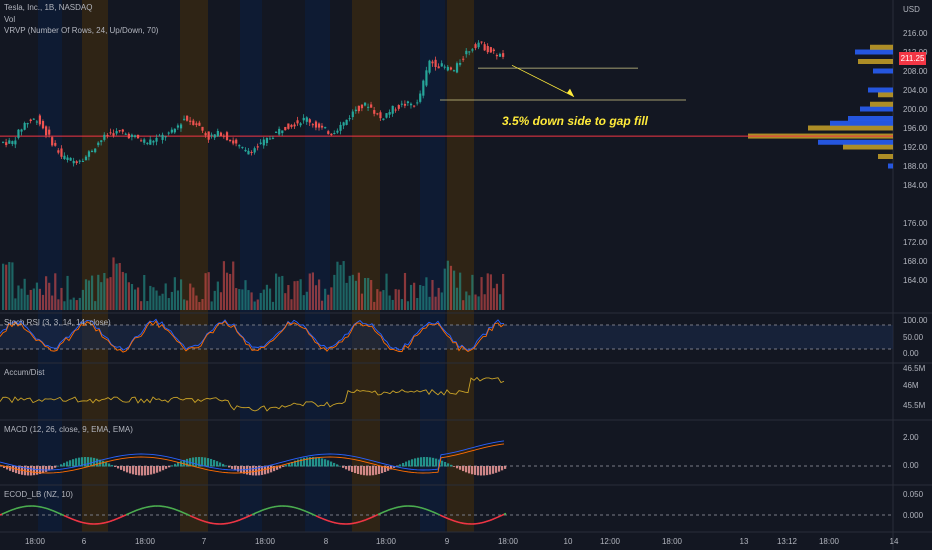 This screenshot has width=932, height=550. I want to click on macd-tick-label: 2.00, so click(911, 437).